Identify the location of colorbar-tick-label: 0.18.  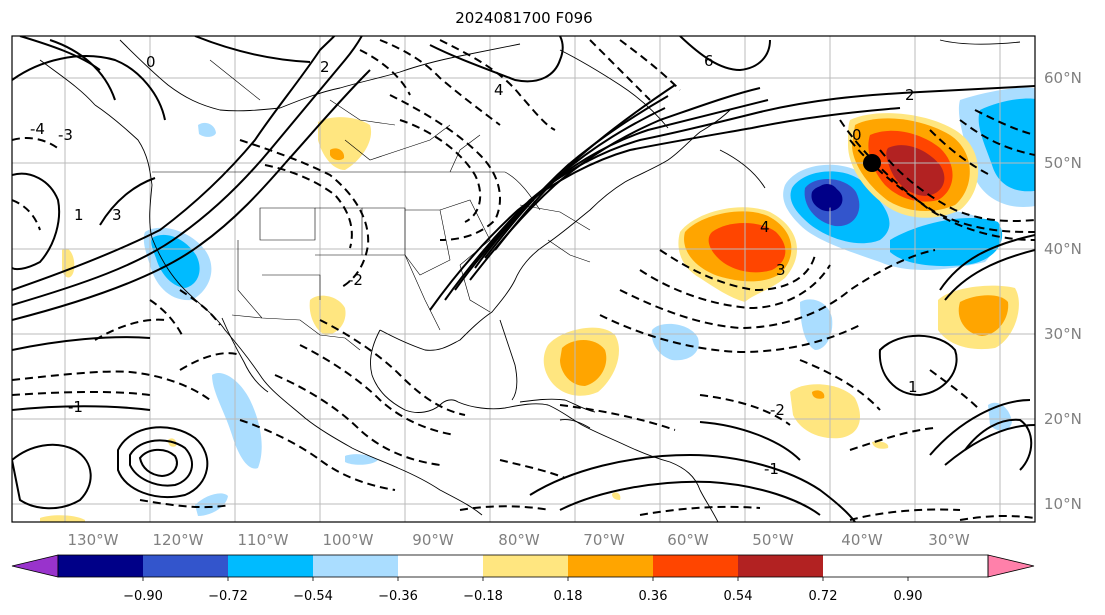
(568, 596).